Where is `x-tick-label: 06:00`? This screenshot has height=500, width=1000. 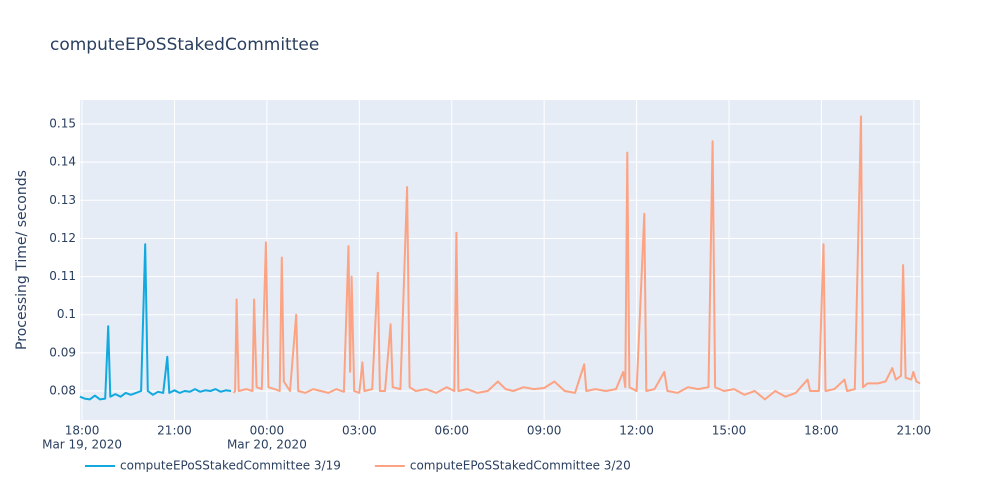
x-tick-label: 06:00 is located at coordinates (451, 431).